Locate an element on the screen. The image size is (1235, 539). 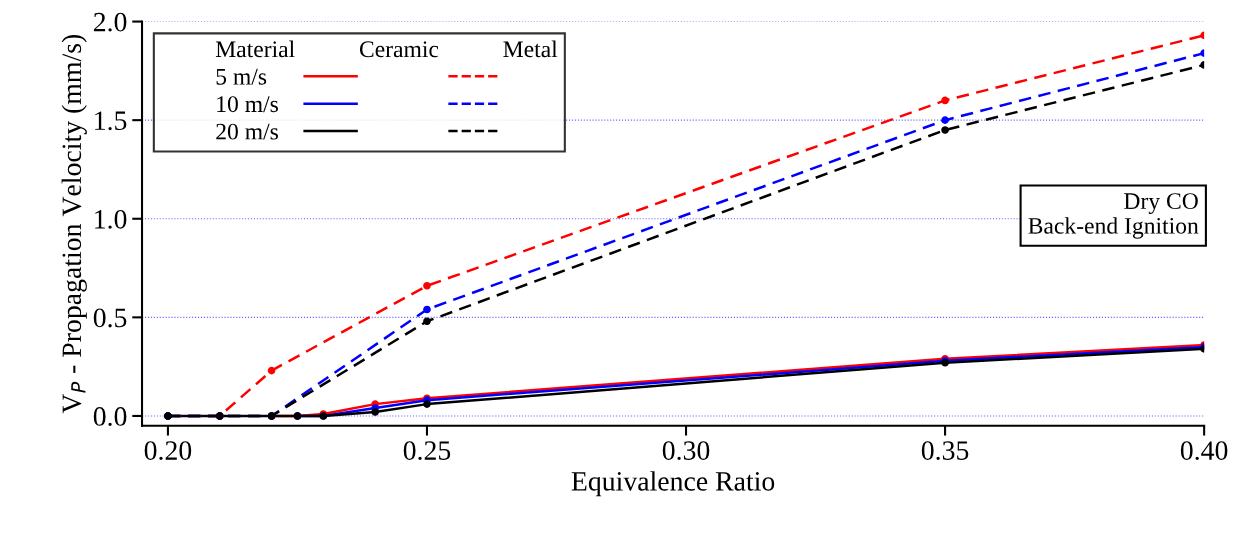
legend-label: 10 m/s is located at coordinates (247, 104).